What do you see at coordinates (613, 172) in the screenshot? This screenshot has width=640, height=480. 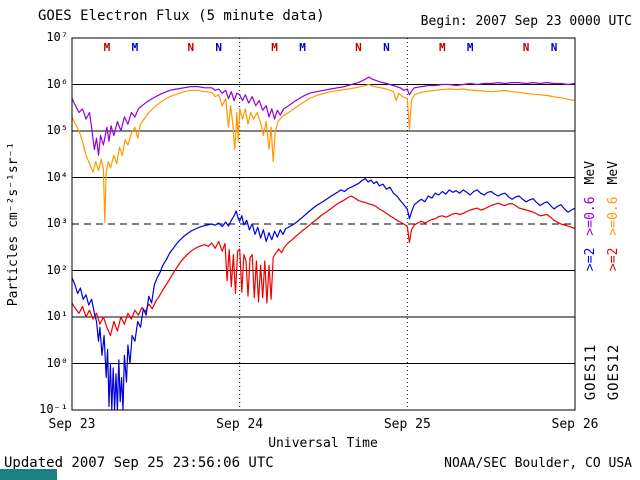 I see `legend-goes12-mev: MeV` at bounding box center [613, 172].